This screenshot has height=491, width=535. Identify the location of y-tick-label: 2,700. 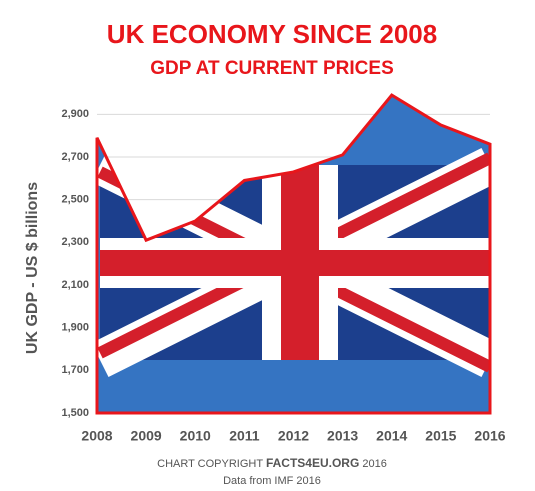
(75, 157).